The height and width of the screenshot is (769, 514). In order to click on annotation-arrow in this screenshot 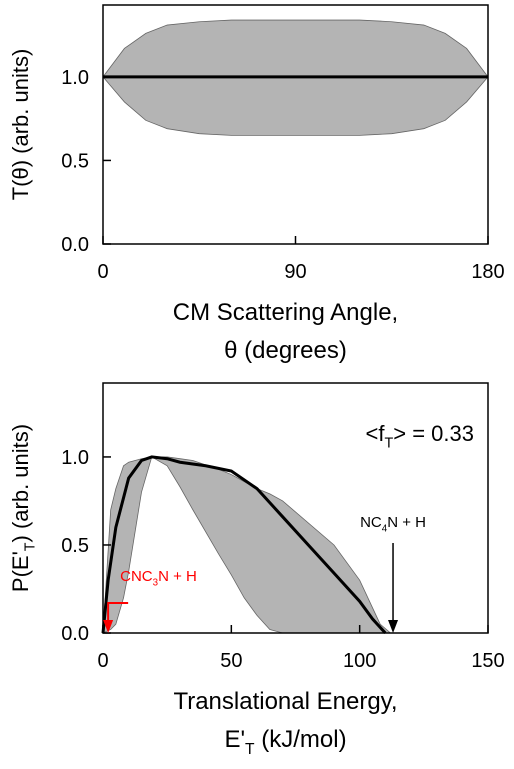, I will do `click(118, 612)`.